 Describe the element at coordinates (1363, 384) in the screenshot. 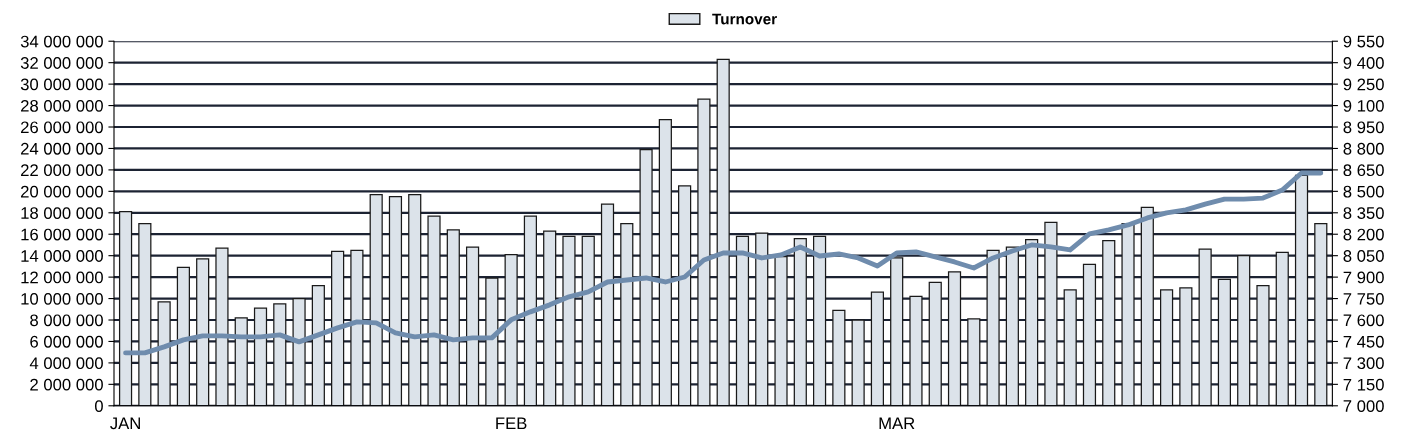

I see `y2-tick-label: 7 150` at that location.